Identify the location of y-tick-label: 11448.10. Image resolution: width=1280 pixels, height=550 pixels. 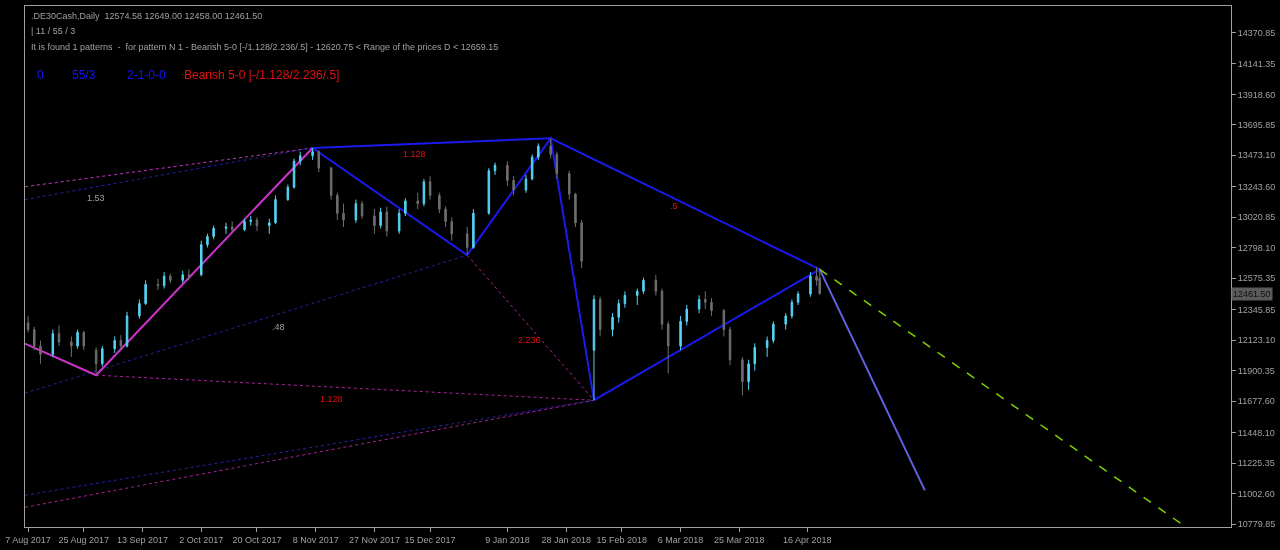
(1256, 432).